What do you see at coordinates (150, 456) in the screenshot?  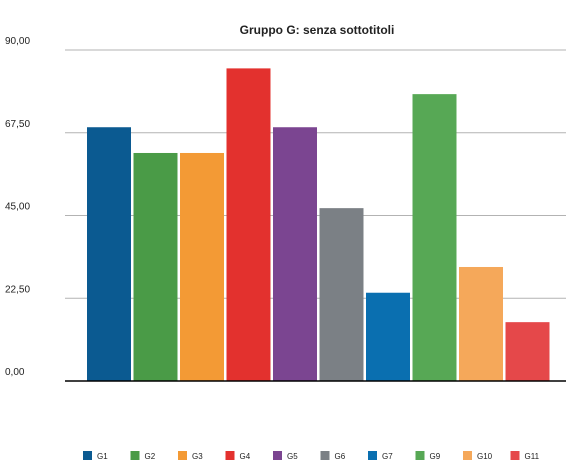 I see `legend-label: G2` at bounding box center [150, 456].